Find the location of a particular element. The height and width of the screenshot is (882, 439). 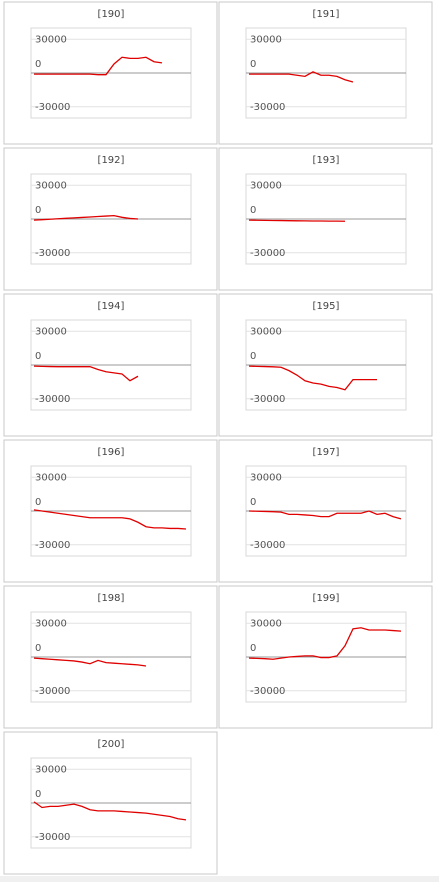

chart-title: [196] is located at coordinates (111, 452).